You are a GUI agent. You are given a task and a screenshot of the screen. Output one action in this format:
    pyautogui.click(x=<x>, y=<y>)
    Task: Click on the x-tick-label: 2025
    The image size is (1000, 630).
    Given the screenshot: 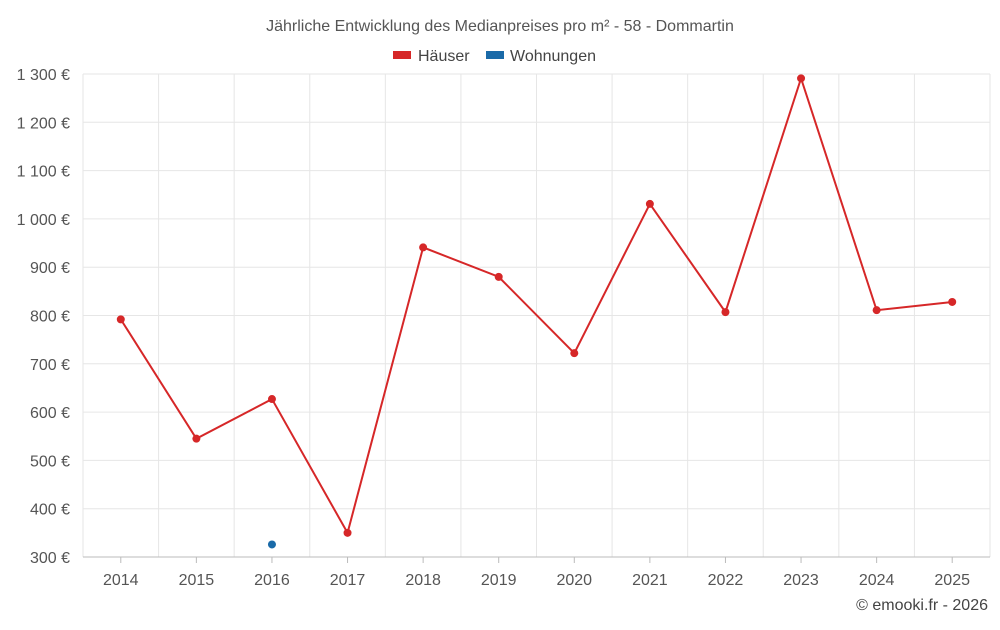 What is the action you would take?
    pyautogui.click(x=952, y=580)
    